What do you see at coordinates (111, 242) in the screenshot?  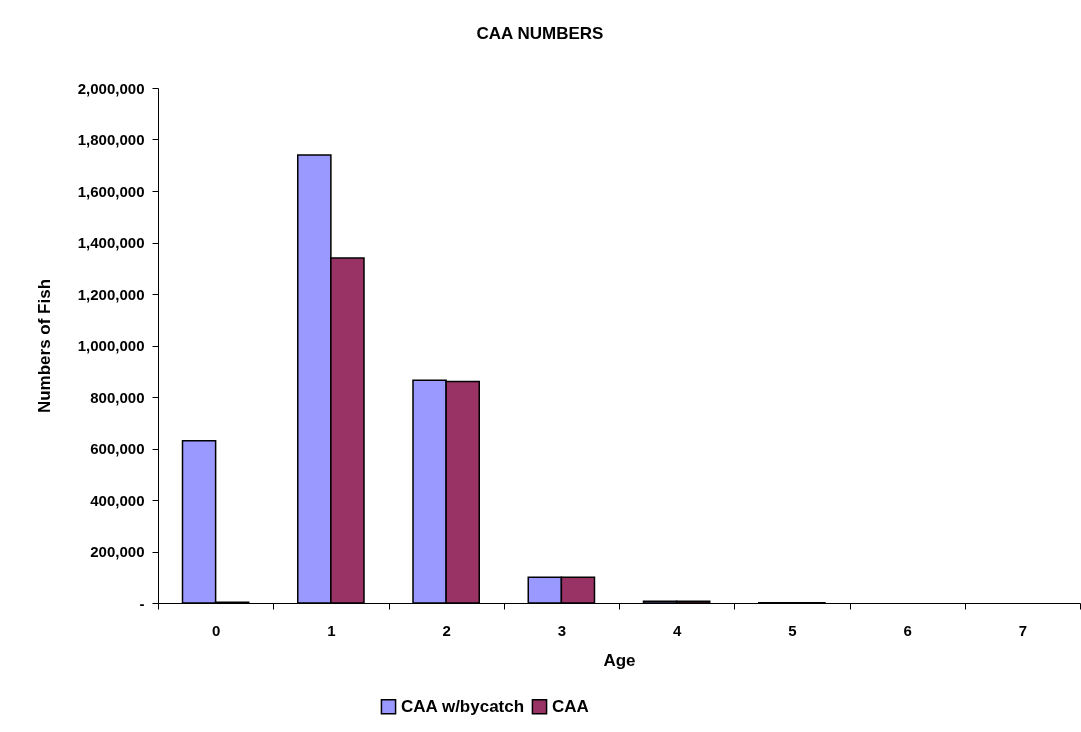 I see `y-tick-label: 1,400,000` at bounding box center [111, 242].